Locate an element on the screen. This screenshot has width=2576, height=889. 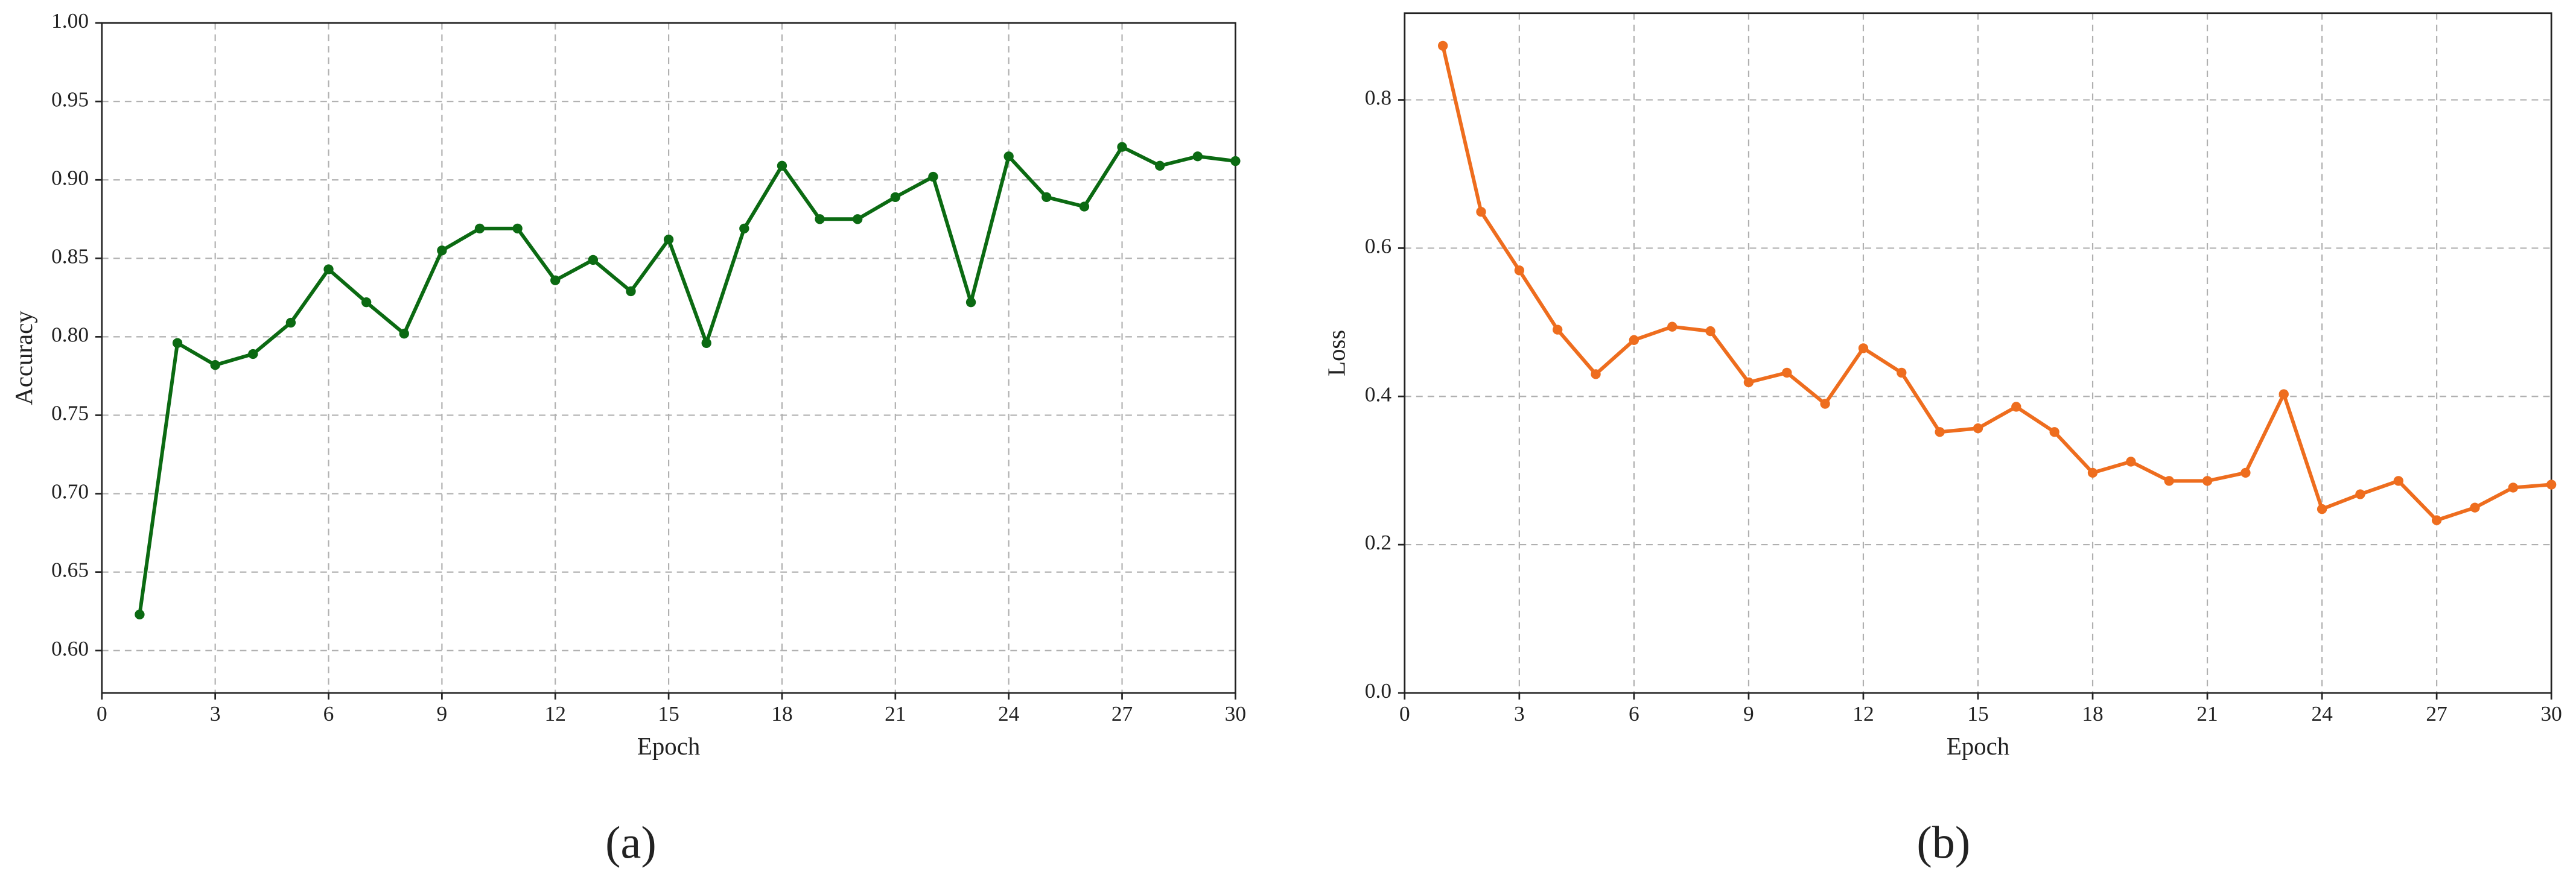
y-tick-label: 0.95 is located at coordinates (70, 99).